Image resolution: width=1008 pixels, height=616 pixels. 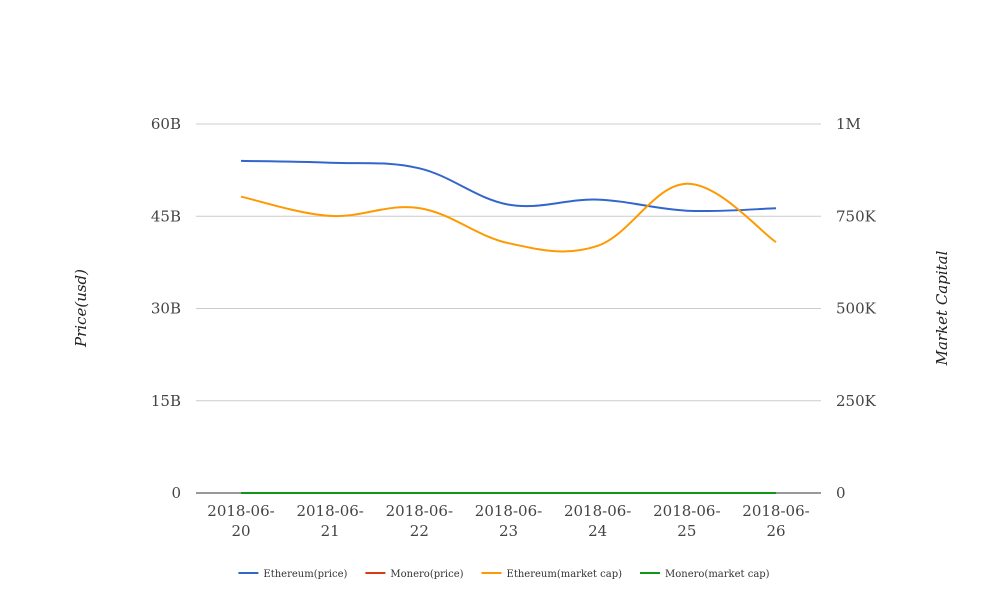 I want to click on left-axis-ticks: 0 15B 30B 45B 60B, so click(x=166, y=308).